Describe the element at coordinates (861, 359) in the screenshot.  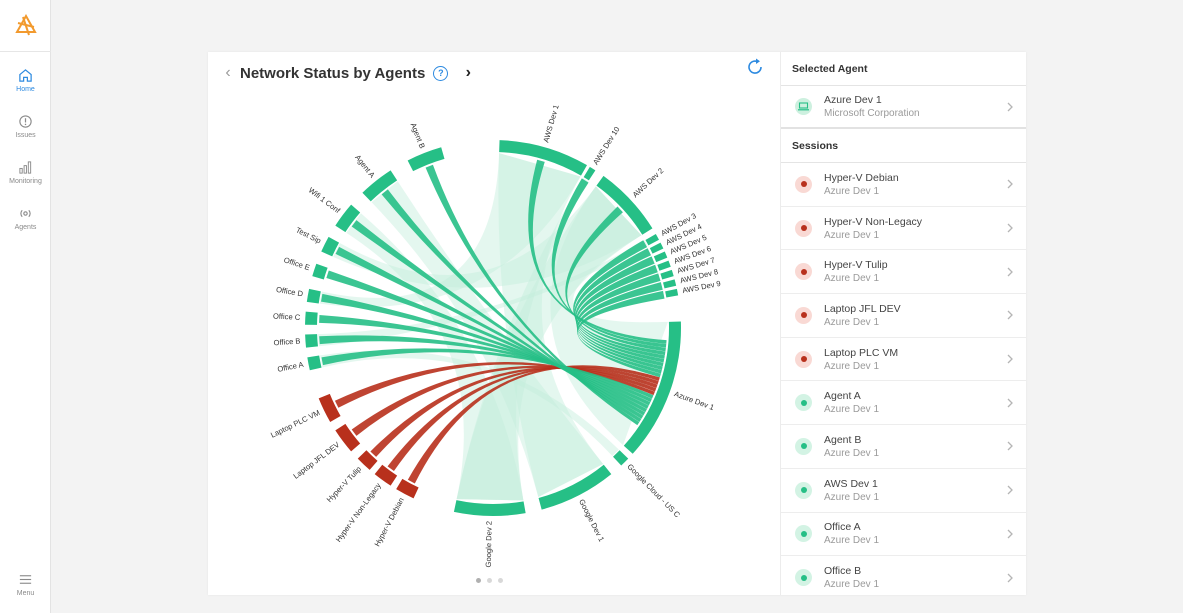
I see `session-text: Laptop PLC VM Azure Dev 1` at that location.